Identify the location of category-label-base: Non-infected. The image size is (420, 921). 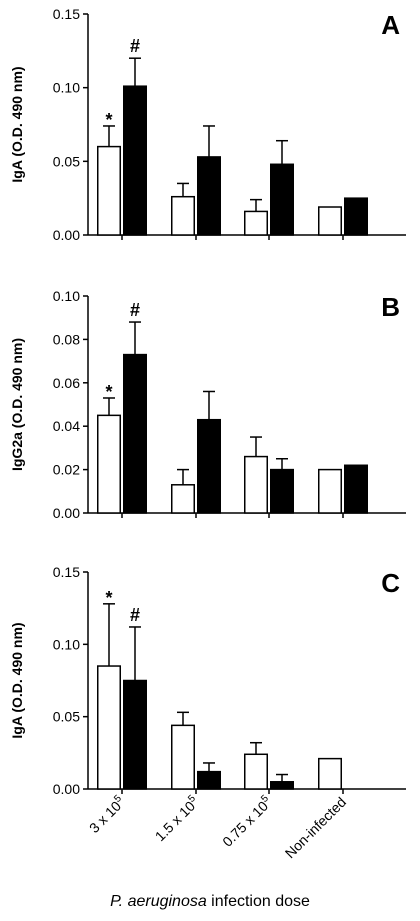
(315, 827).